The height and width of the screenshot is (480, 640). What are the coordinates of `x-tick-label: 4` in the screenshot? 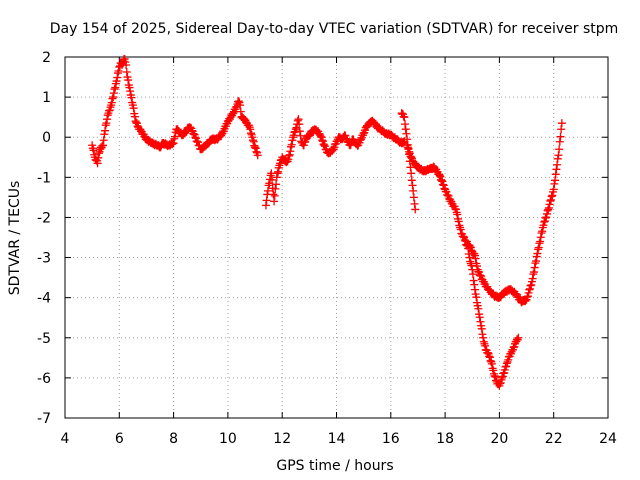 It's located at (65, 439).